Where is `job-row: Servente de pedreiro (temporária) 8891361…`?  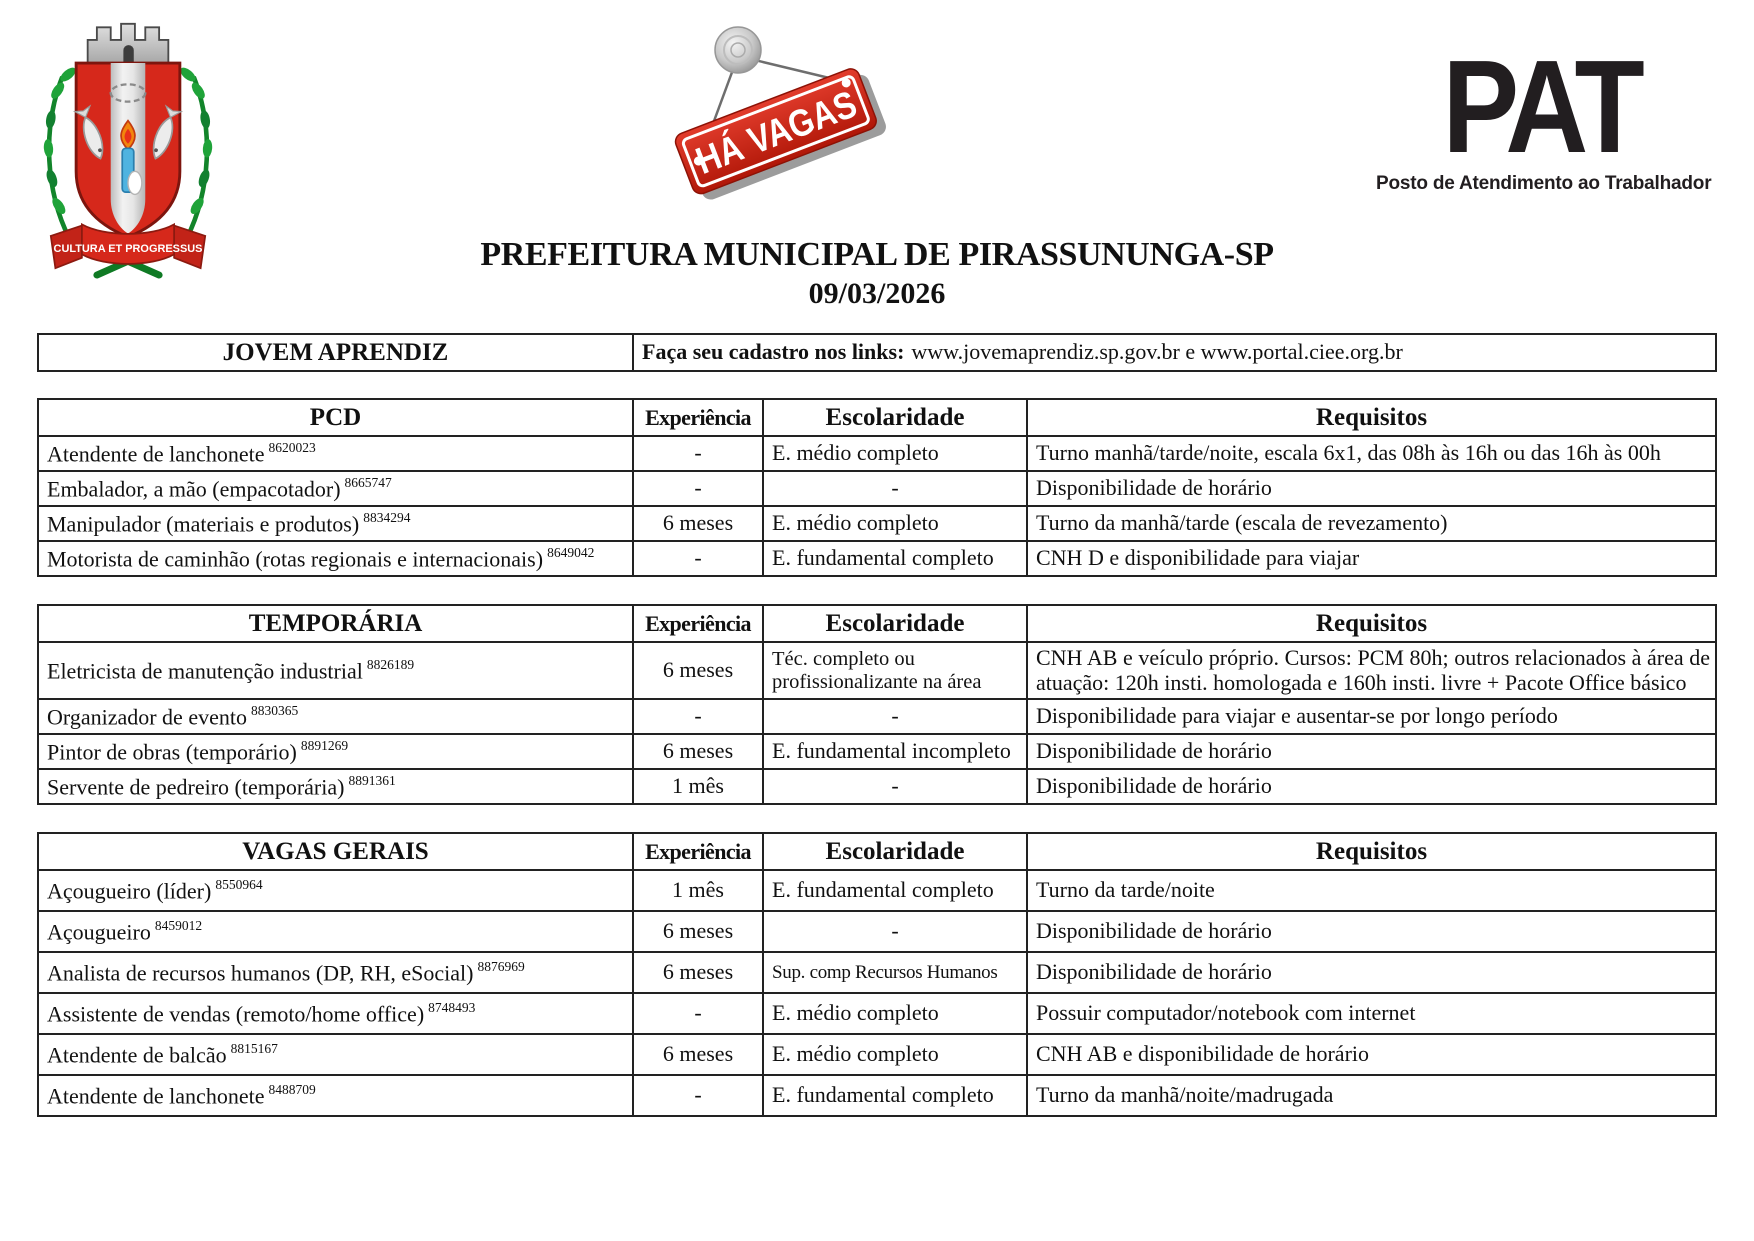
job-row: Servente de pedreiro (temporária) 8891361… is located at coordinates (877, 787).